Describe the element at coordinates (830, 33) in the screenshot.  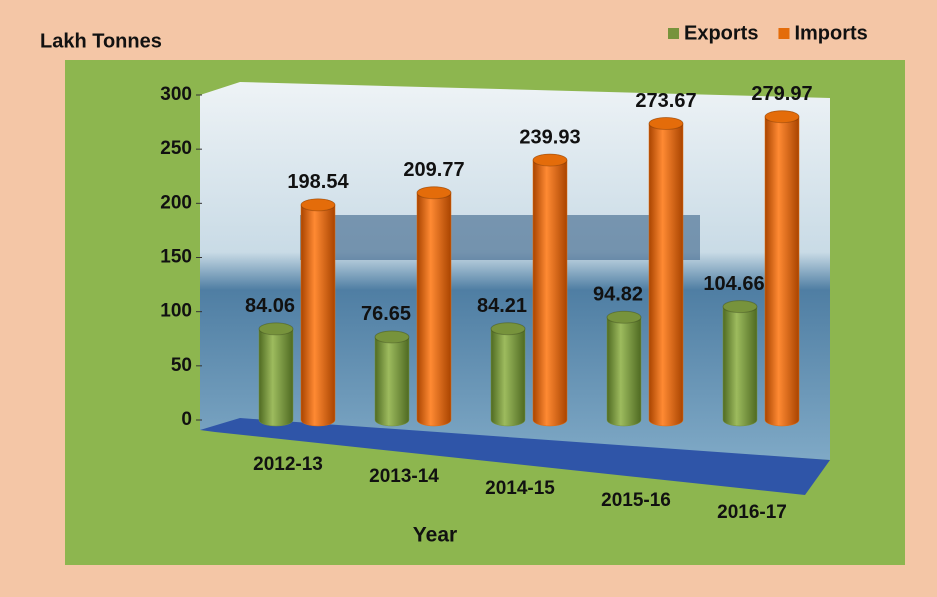
I see `legend-label: Imports` at that location.